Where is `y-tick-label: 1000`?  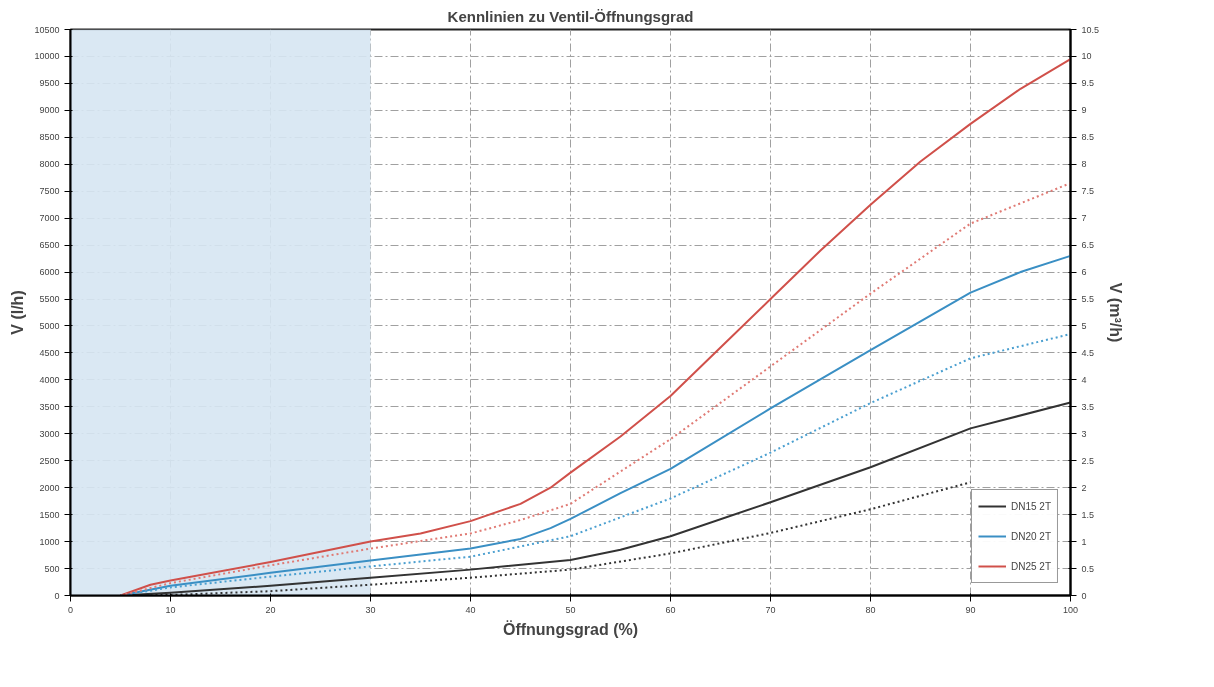
y-tick-label: 1000 is located at coordinates (49, 541).